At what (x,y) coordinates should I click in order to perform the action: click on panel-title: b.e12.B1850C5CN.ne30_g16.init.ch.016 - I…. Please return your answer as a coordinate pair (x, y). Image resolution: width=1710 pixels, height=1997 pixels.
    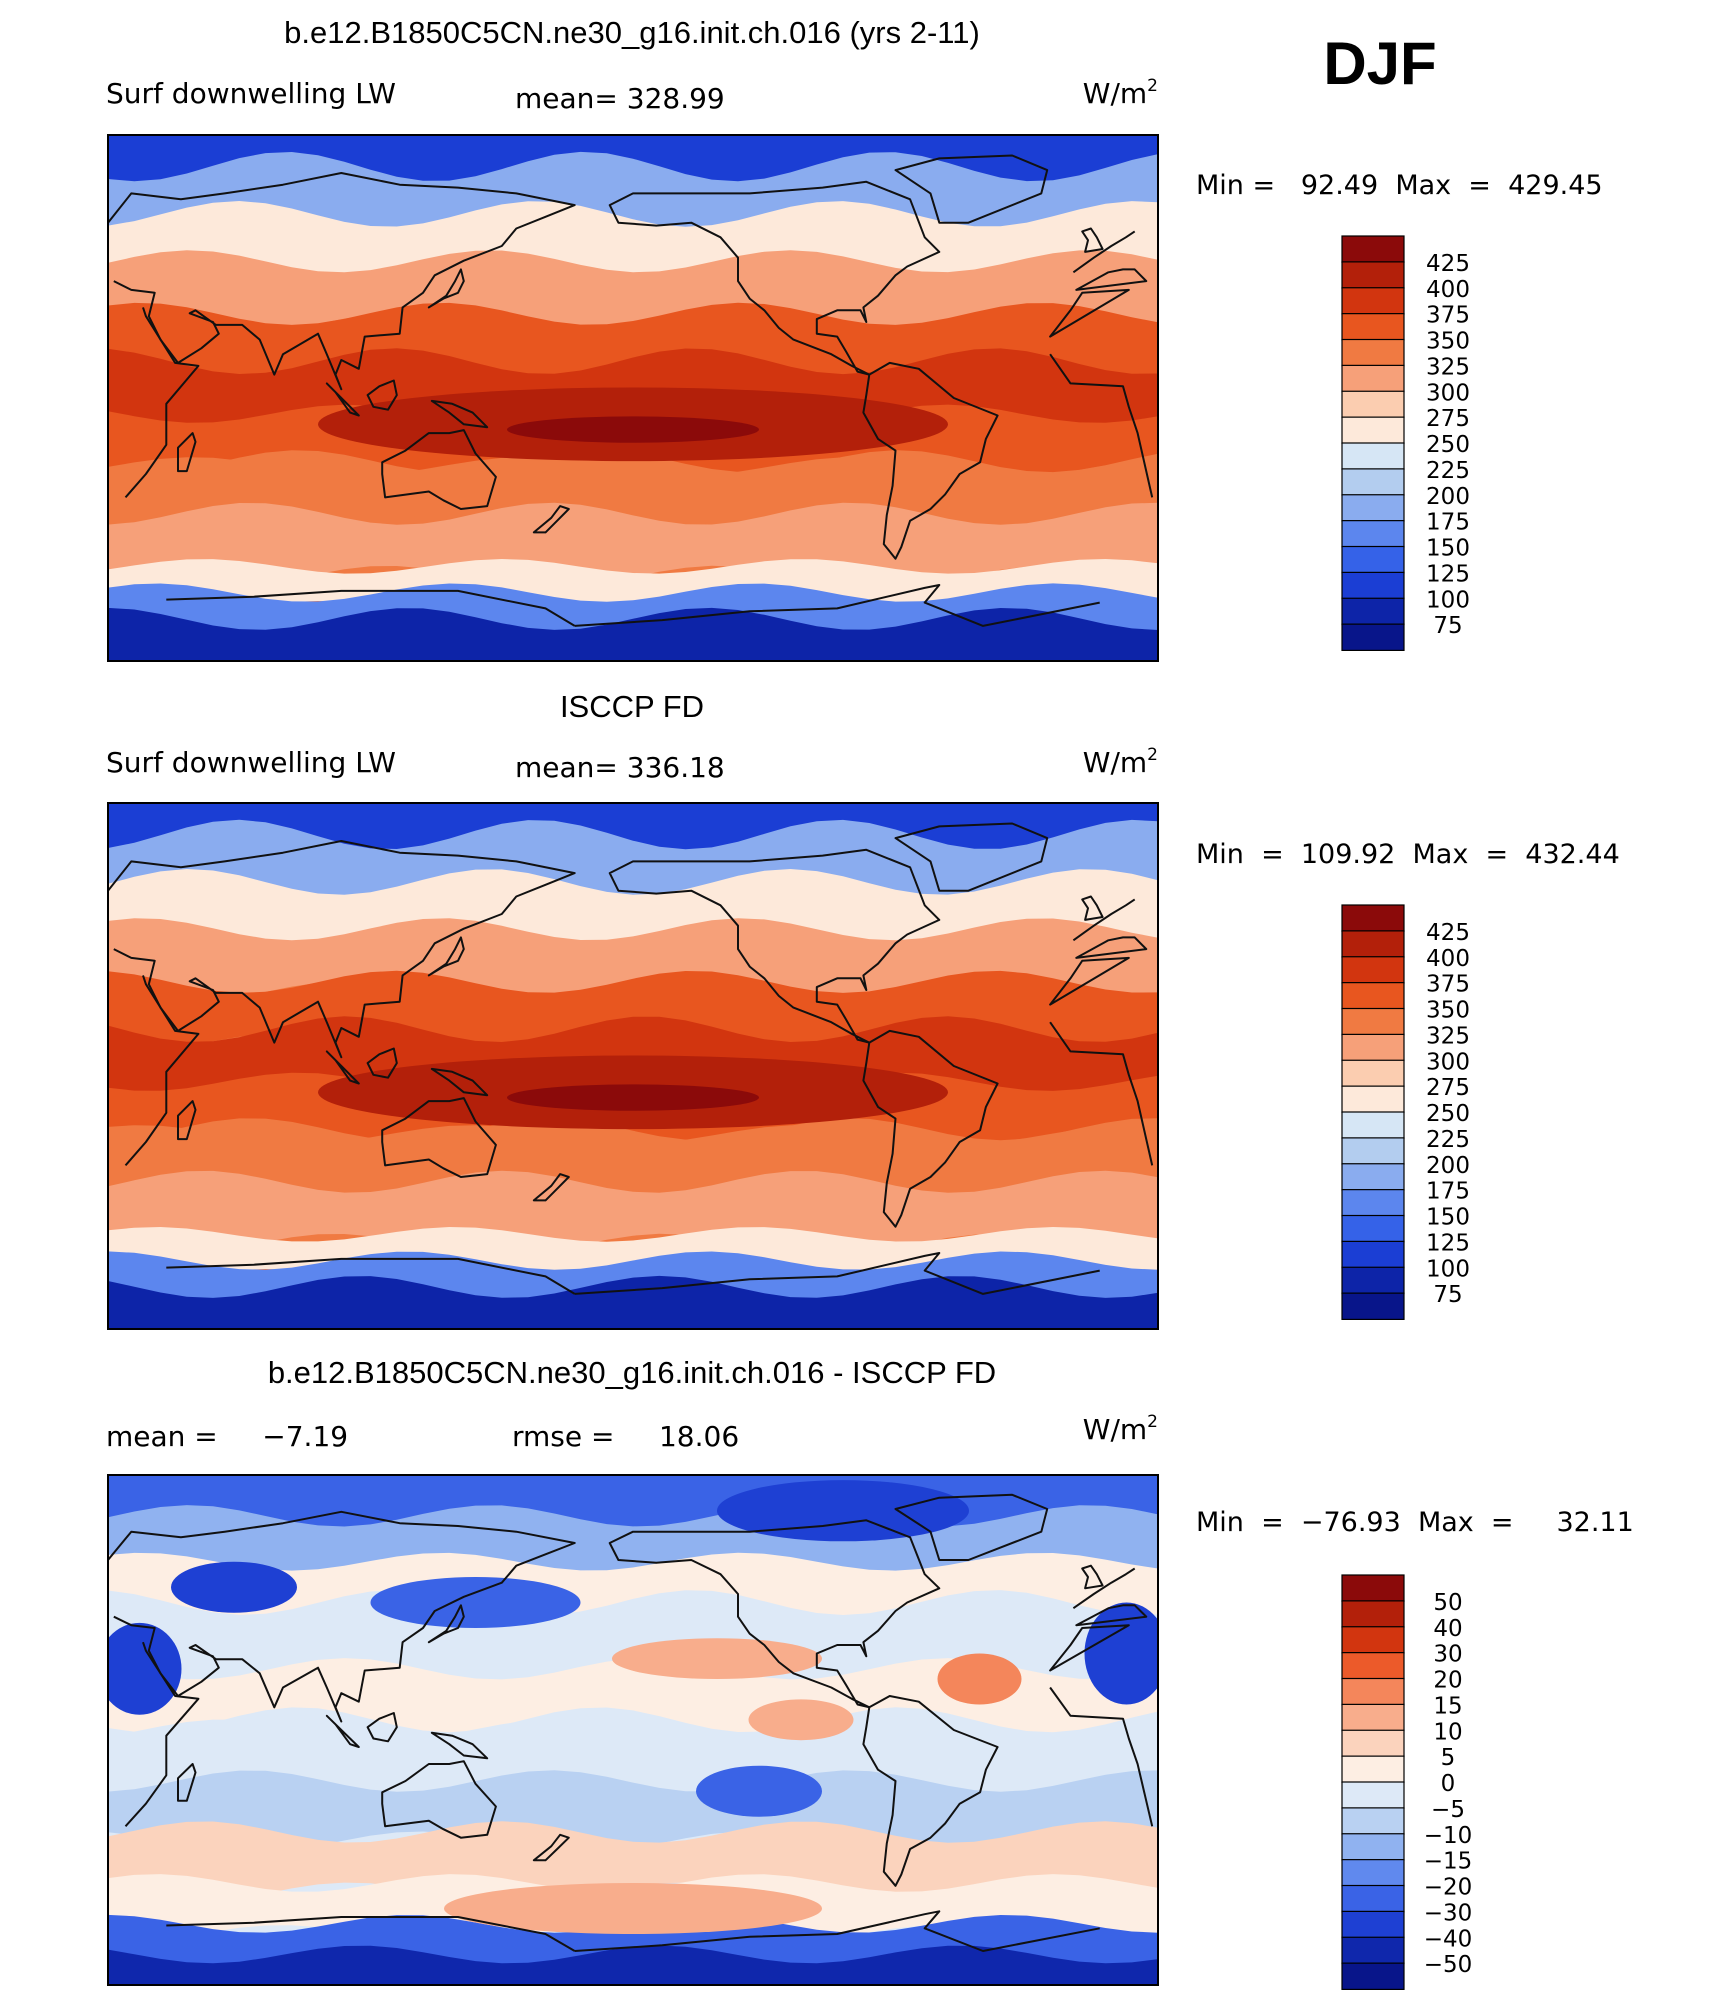
    Looking at the image, I should click on (632, 1372).